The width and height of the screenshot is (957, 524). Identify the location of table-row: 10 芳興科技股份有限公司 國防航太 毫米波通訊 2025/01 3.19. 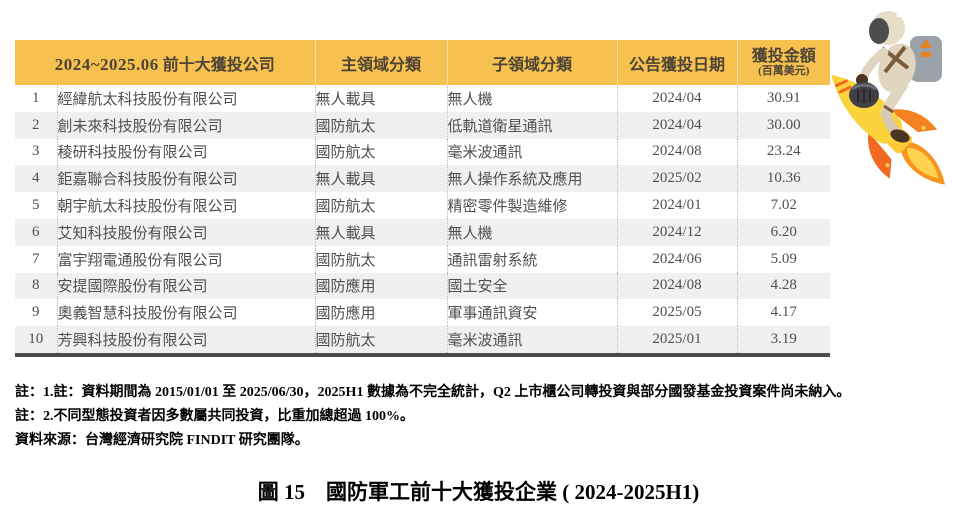
(423, 340).